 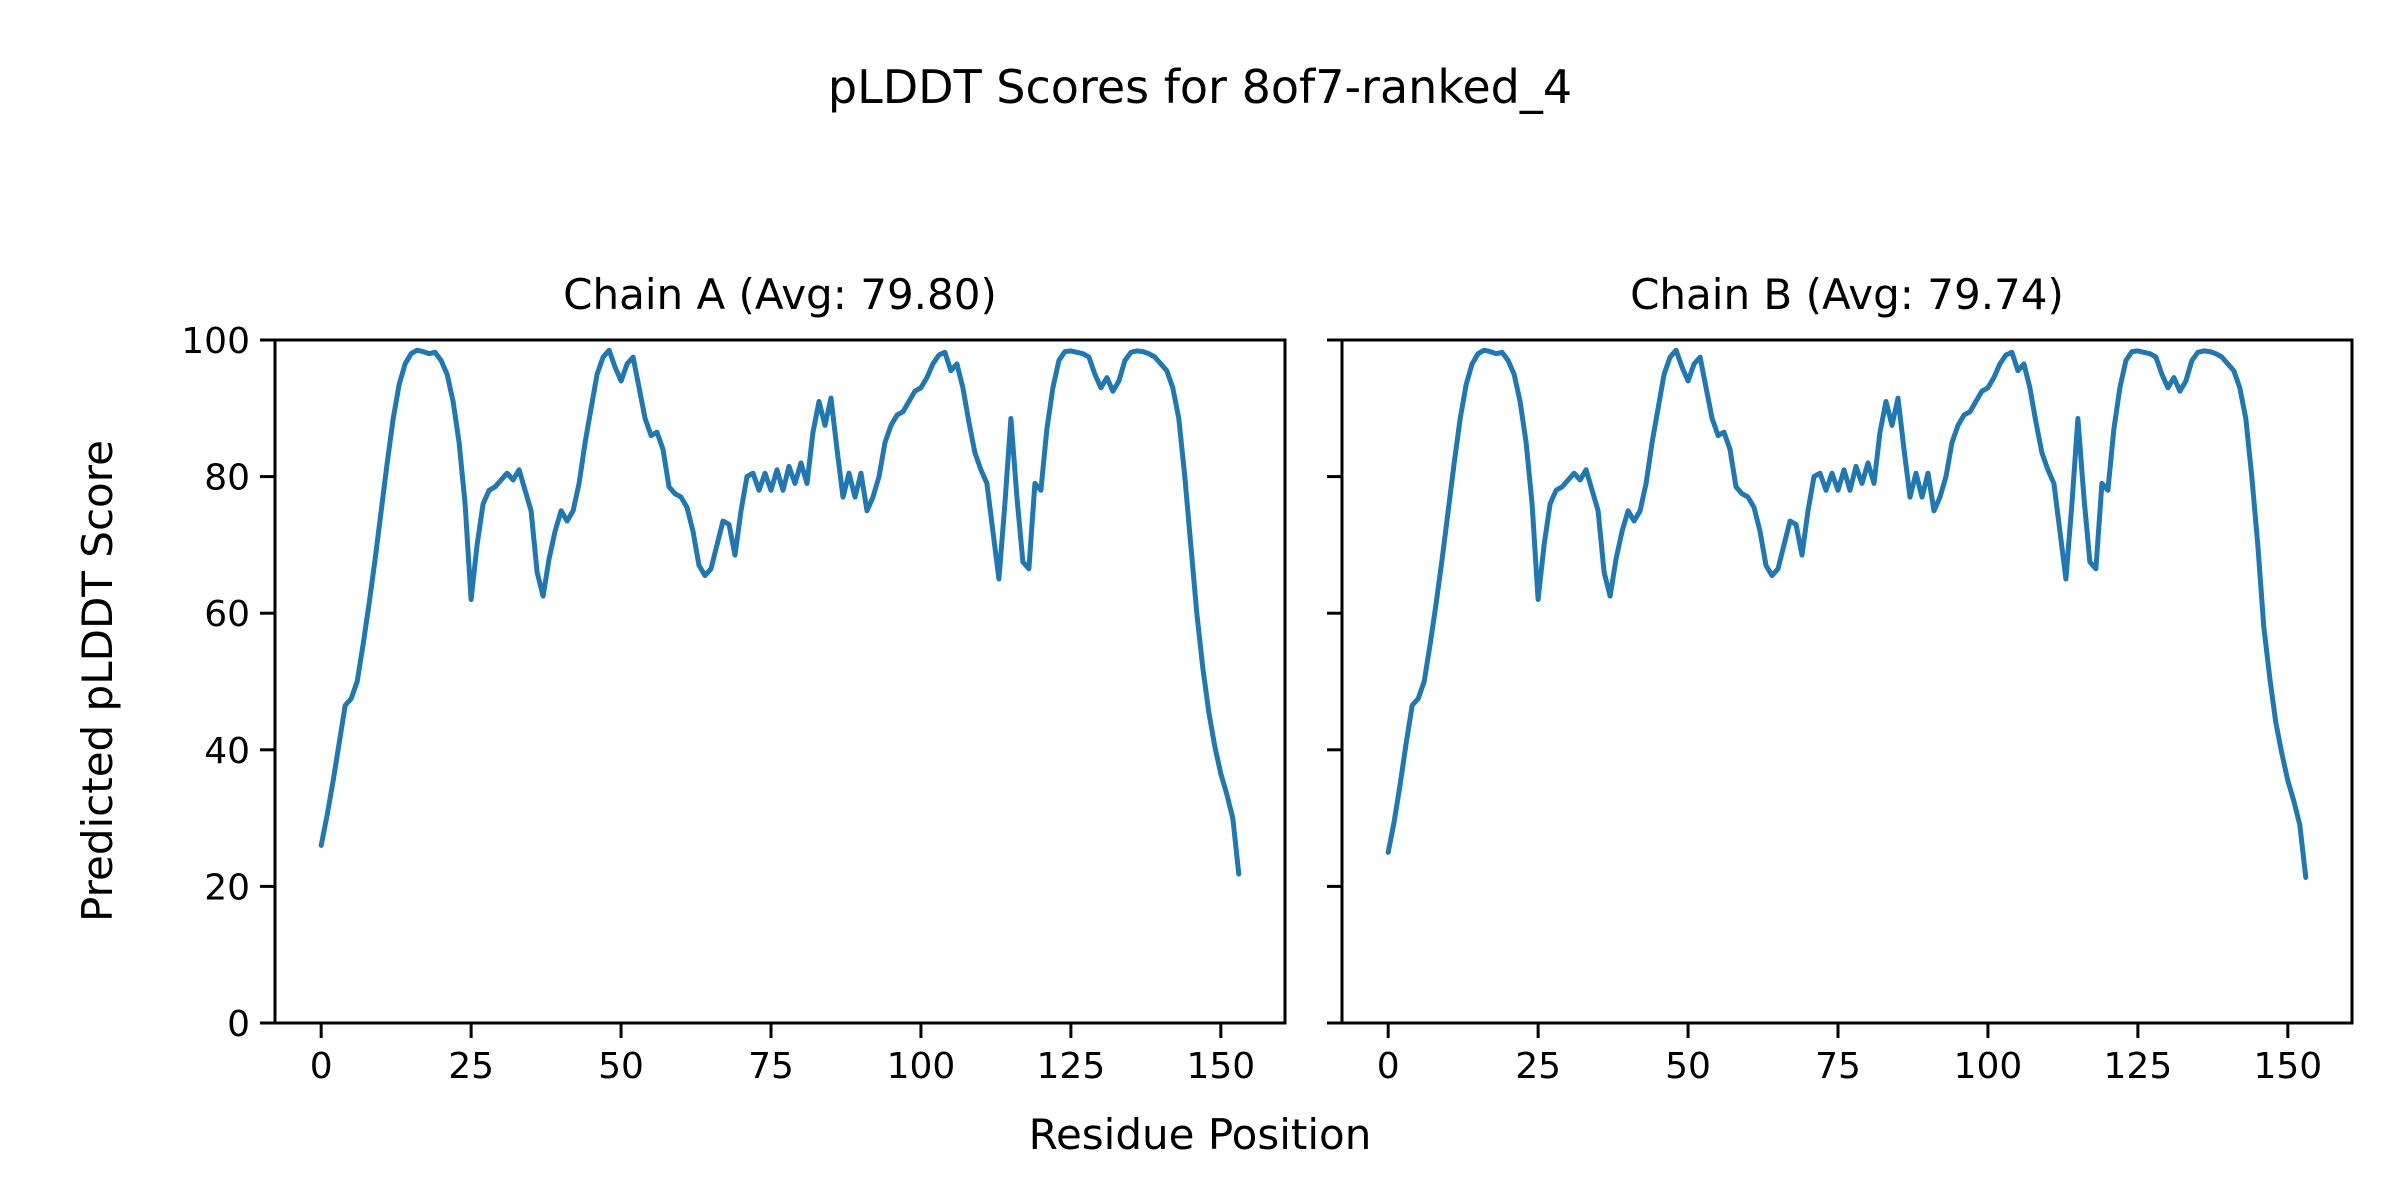 What do you see at coordinates (238, 1024) in the screenshot?
I see `y-tick-label: 0` at bounding box center [238, 1024].